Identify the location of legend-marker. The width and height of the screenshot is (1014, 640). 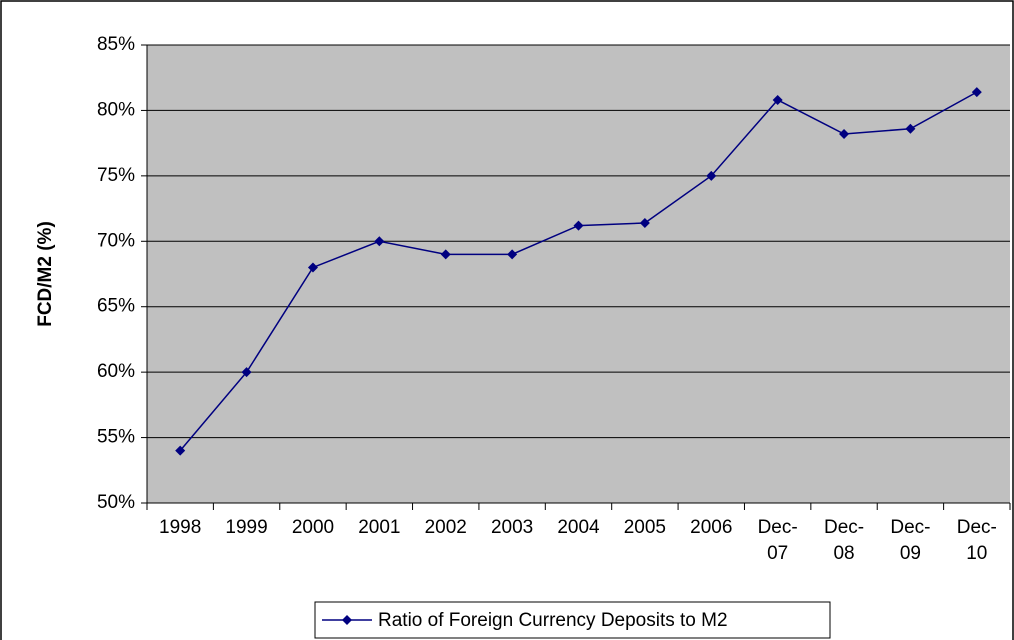
(347, 620).